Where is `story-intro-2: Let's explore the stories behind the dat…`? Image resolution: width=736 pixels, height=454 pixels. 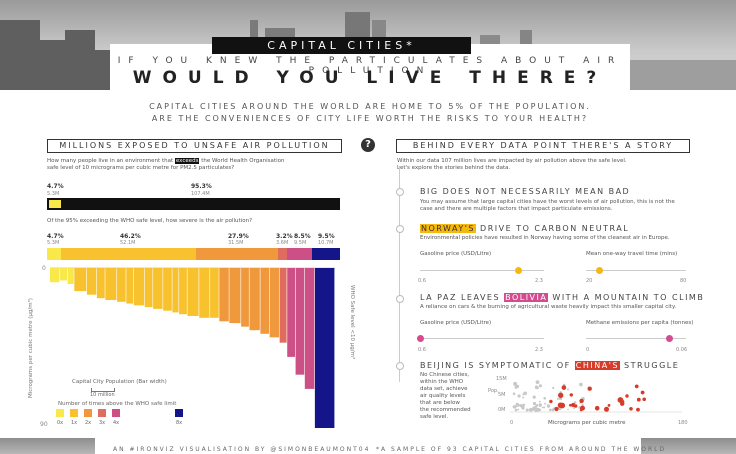
story-intro-2: Let's explore the stories behind the dat… is located at coordinates (454, 168).